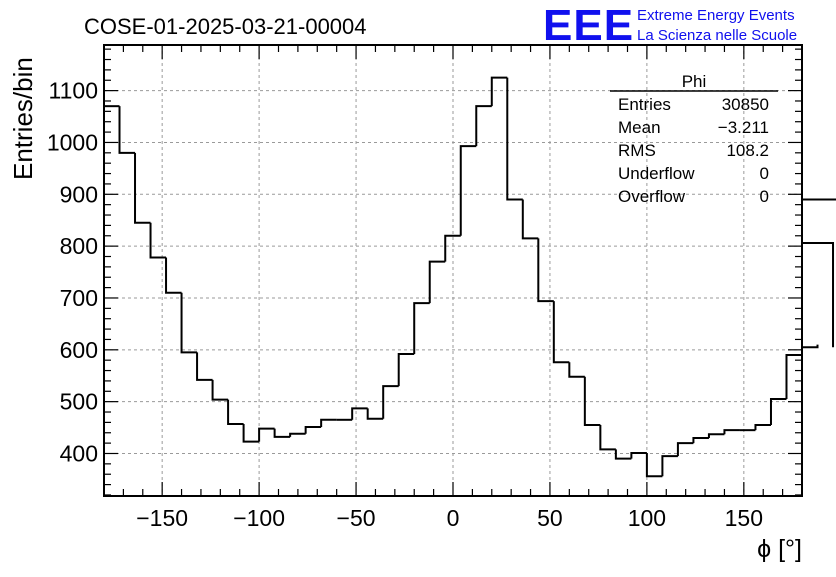 The width and height of the screenshot is (836, 577). Describe the element at coordinates (72, 142) in the screenshot. I see `y-tick-label: 1000` at that location.